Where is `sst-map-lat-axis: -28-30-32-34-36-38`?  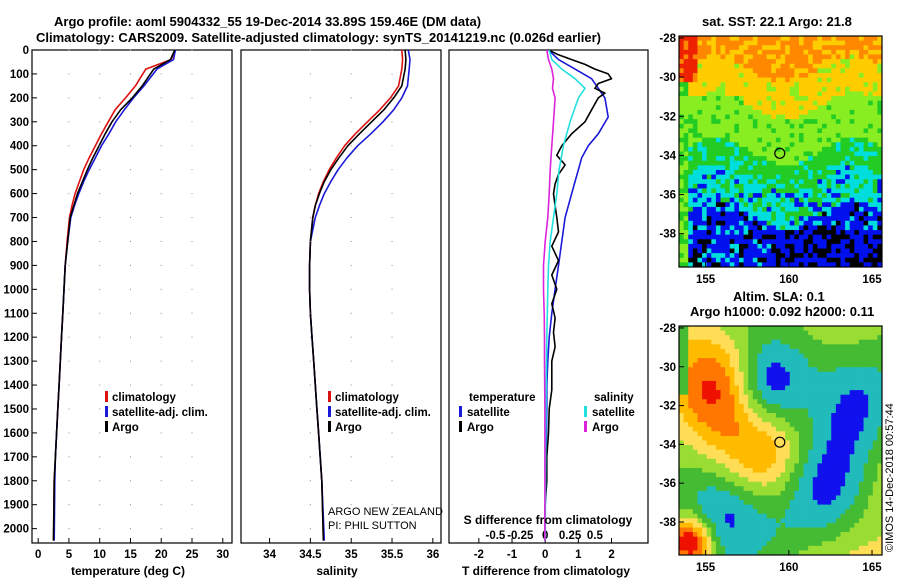
sst-map-lat-axis: -28-30-32-34-36-38 is located at coordinates (671, 137).